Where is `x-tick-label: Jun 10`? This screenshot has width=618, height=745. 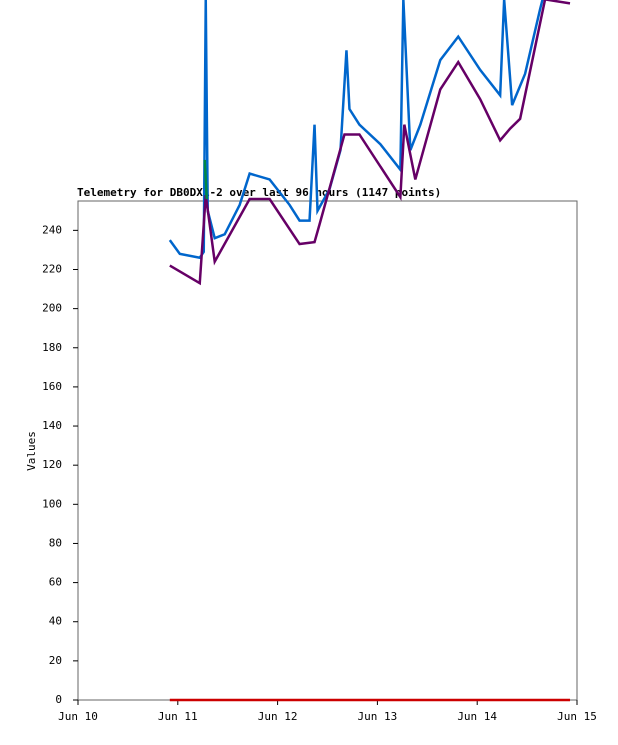 x-tick-label: Jun 10 is located at coordinates (78, 716).